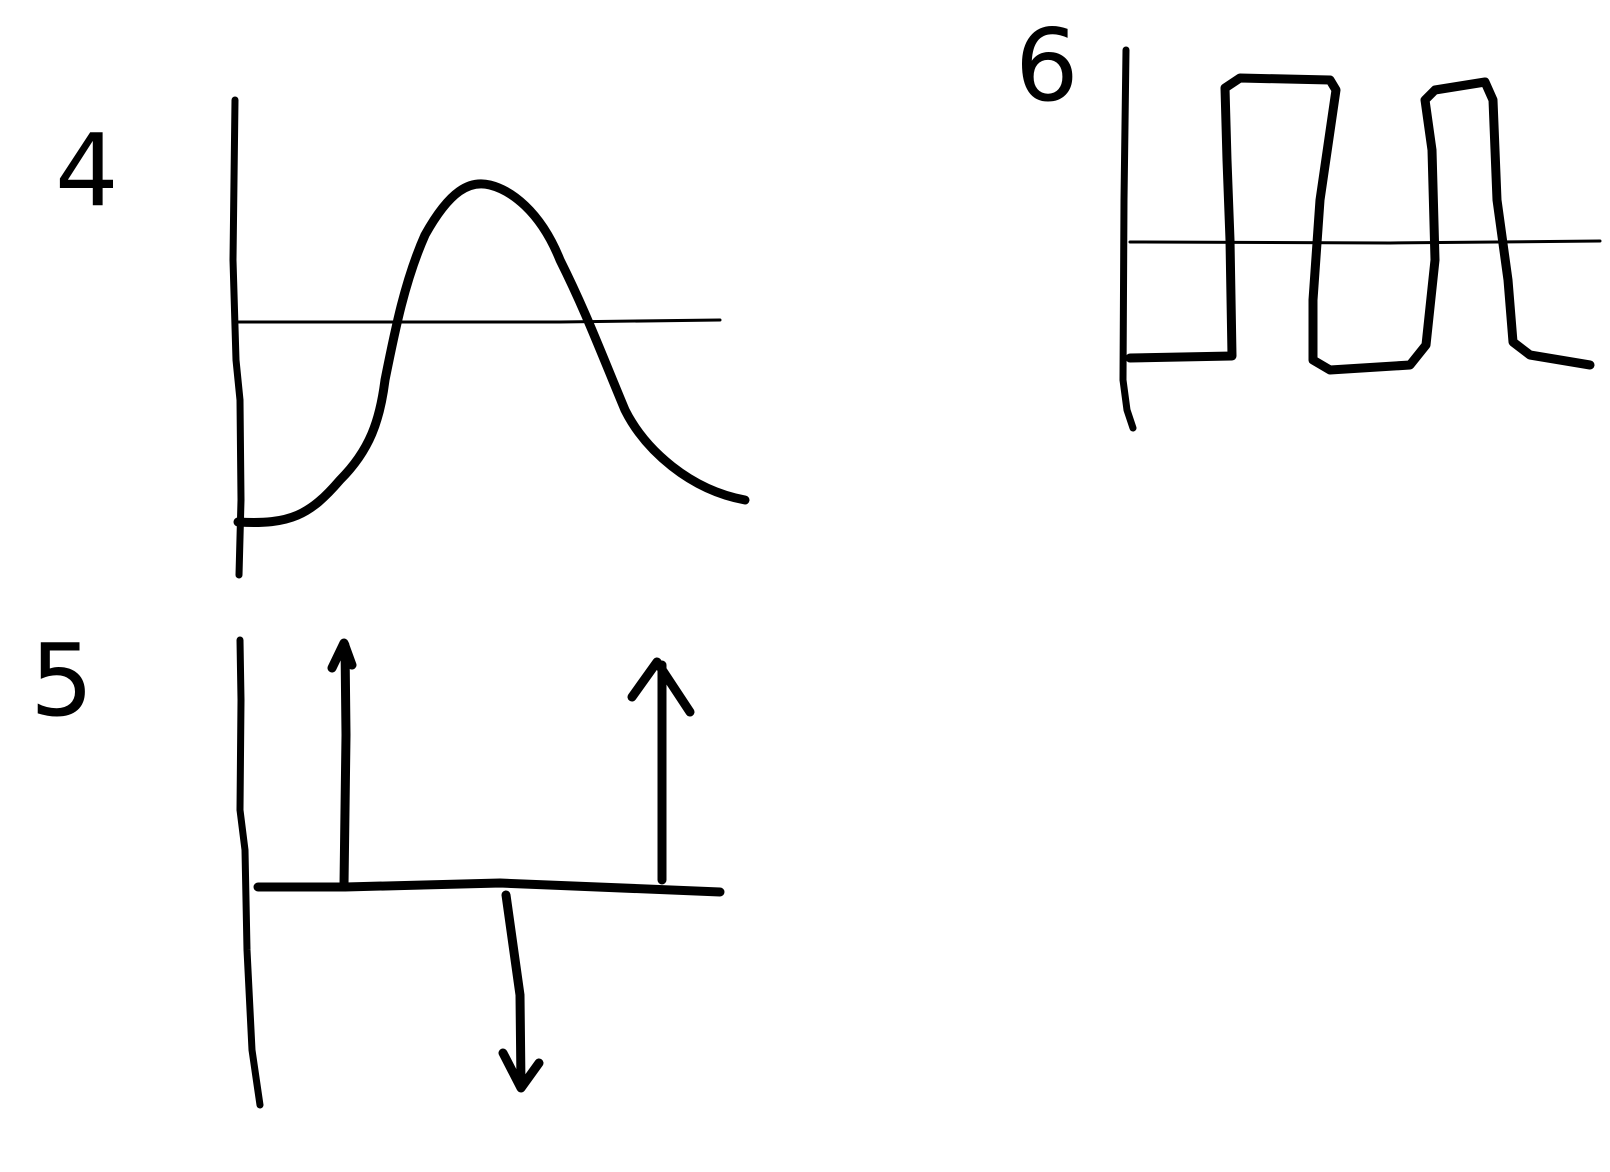  I want to click on impulse-1-up-arrow, so click(342, 764).